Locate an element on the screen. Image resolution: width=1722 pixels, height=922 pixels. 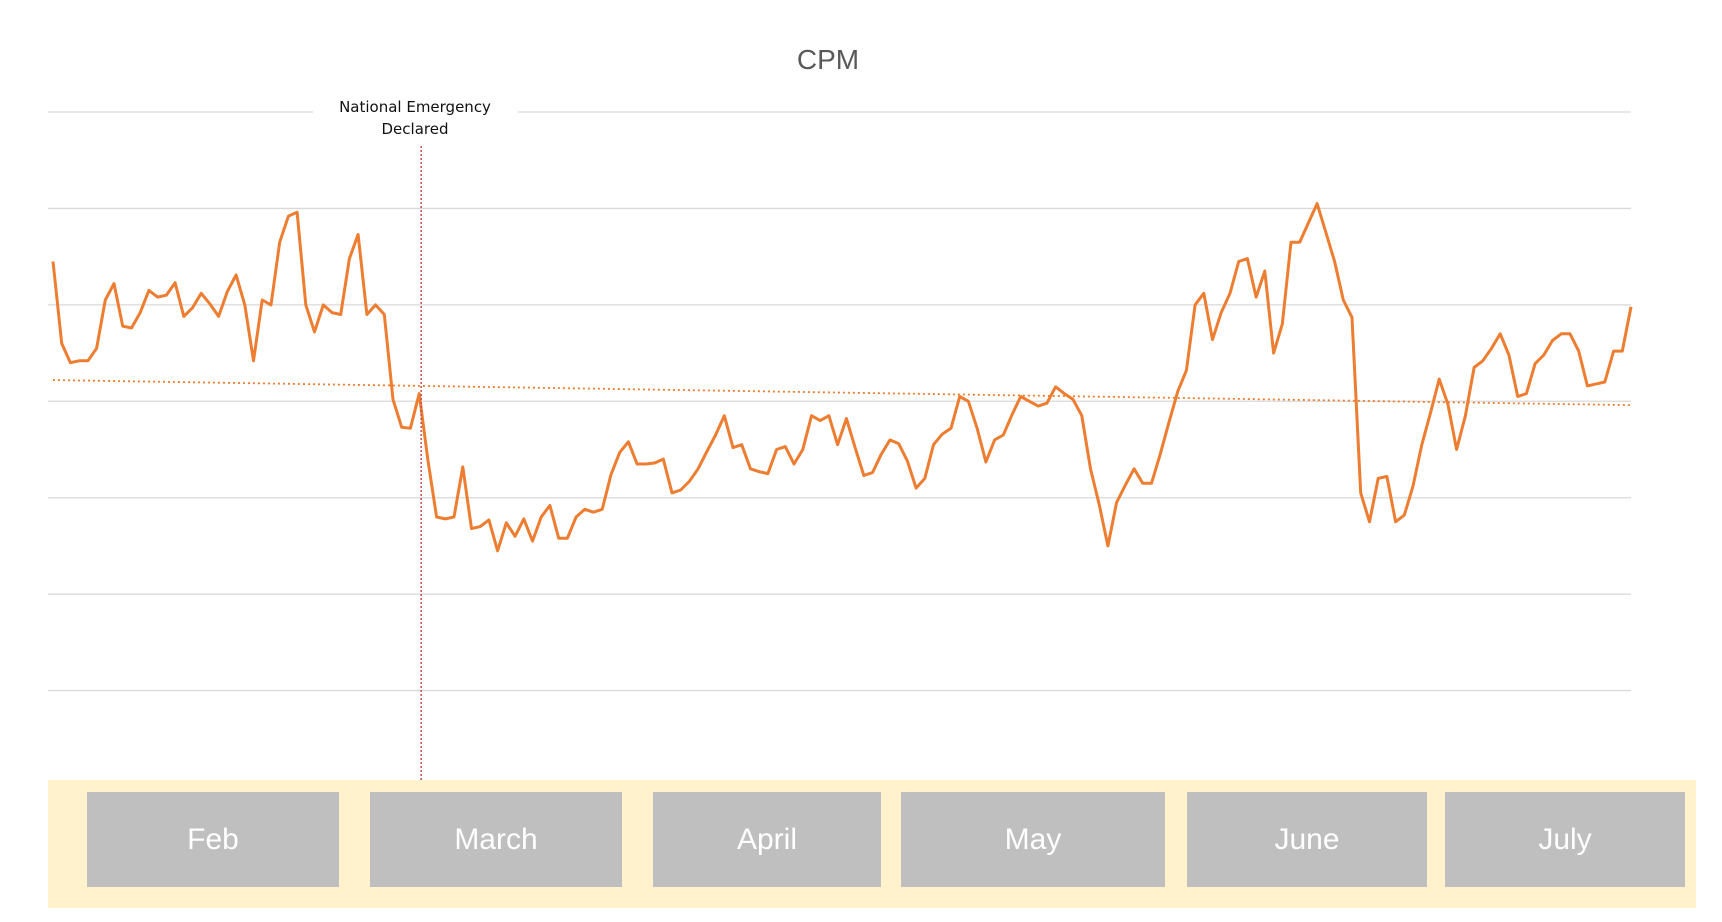
month-label: March is located at coordinates (496, 839).